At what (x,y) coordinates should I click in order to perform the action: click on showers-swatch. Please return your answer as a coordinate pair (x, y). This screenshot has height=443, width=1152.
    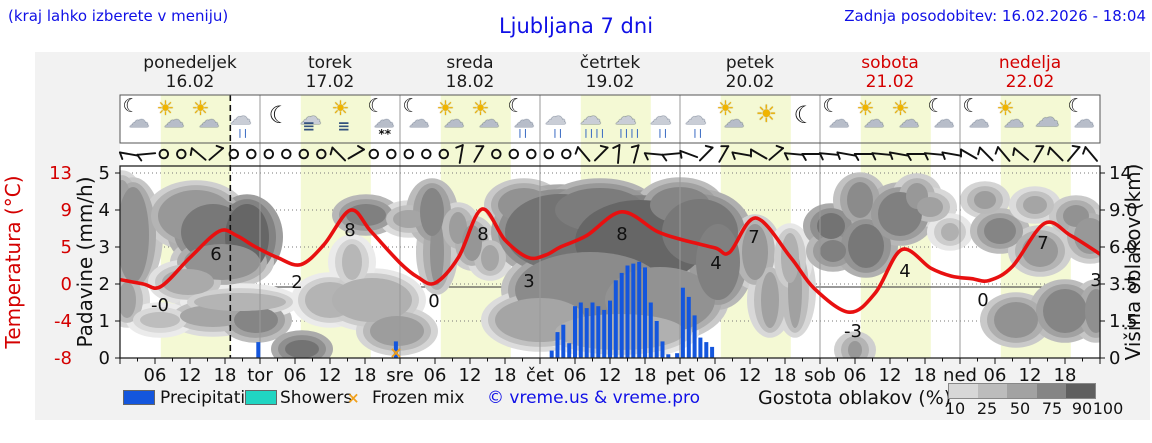
    Looking at the image, I should click on (261, 397).